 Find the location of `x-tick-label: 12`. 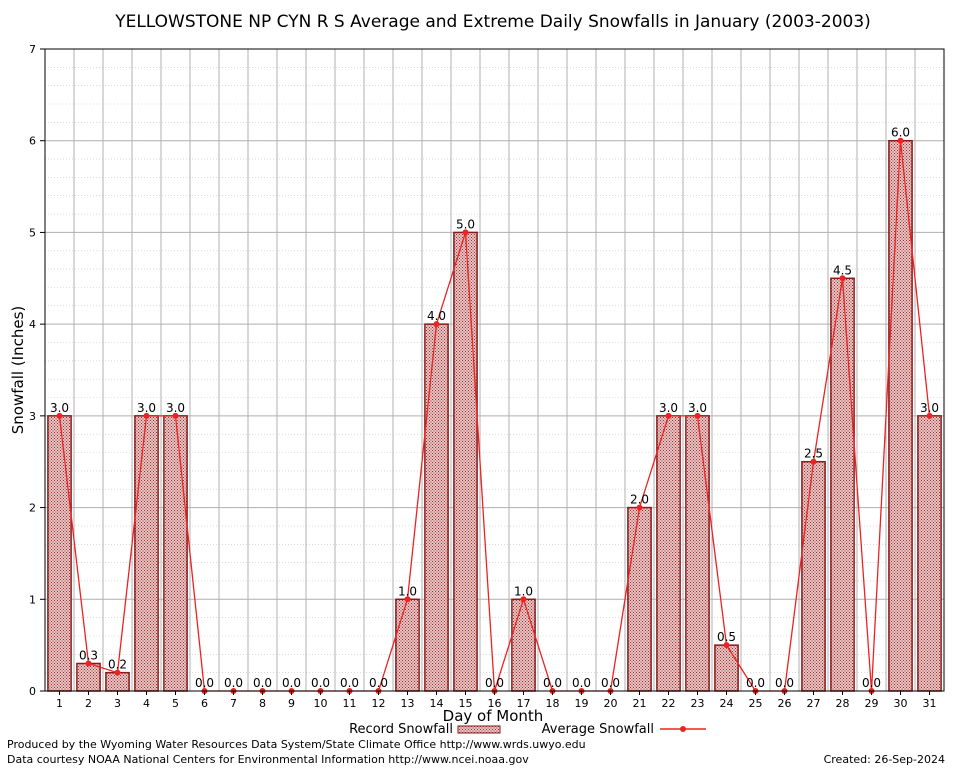

x-tick-label: 12 is located at coordinates (379, 703).